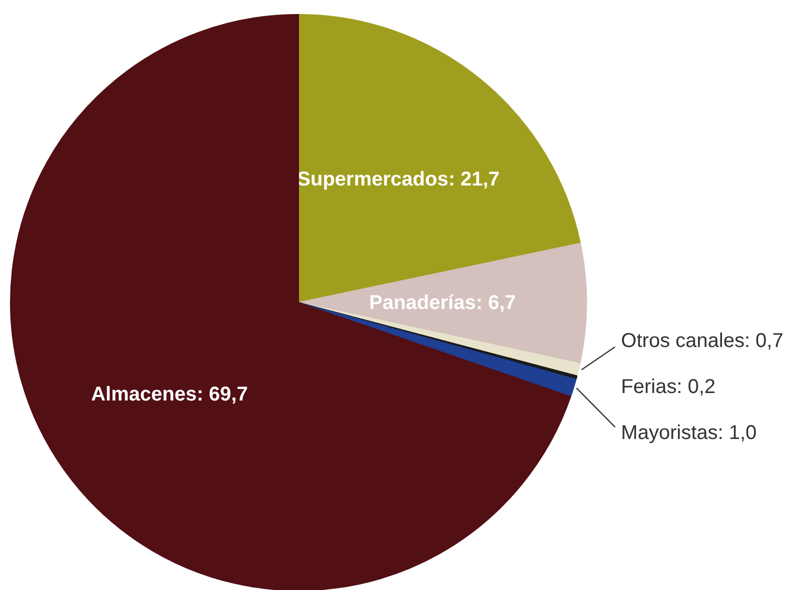  Describe the element at coordinates (169, 394) in the screenshot. I see `slice-label: Almacenes: 69,7` at that location.